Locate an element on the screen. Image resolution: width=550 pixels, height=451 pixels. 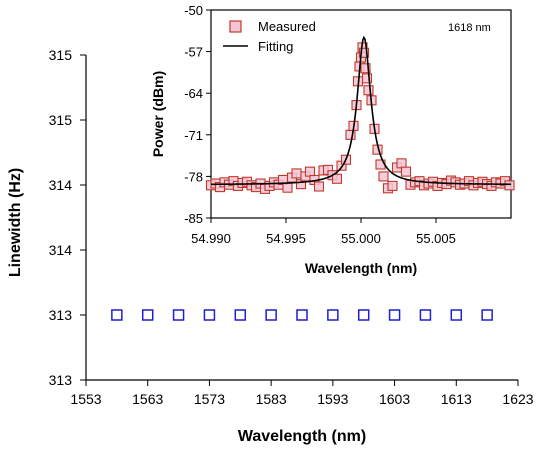
main-x-tick-label: 1593 is located at coordinates (332, 399).